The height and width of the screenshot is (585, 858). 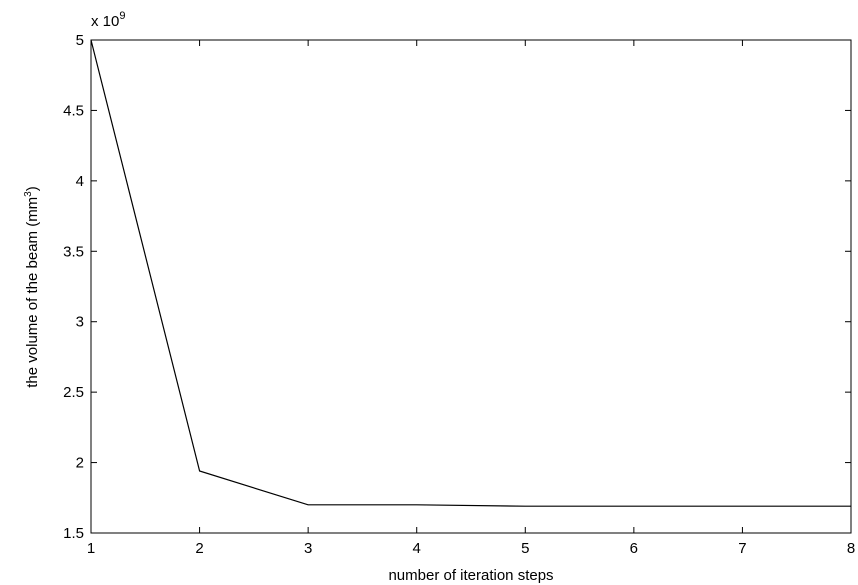 What do you see at coordinates (851, 548) in the screenshot?
I see `x-tick-label: 8` at bounding box center [851, 548].